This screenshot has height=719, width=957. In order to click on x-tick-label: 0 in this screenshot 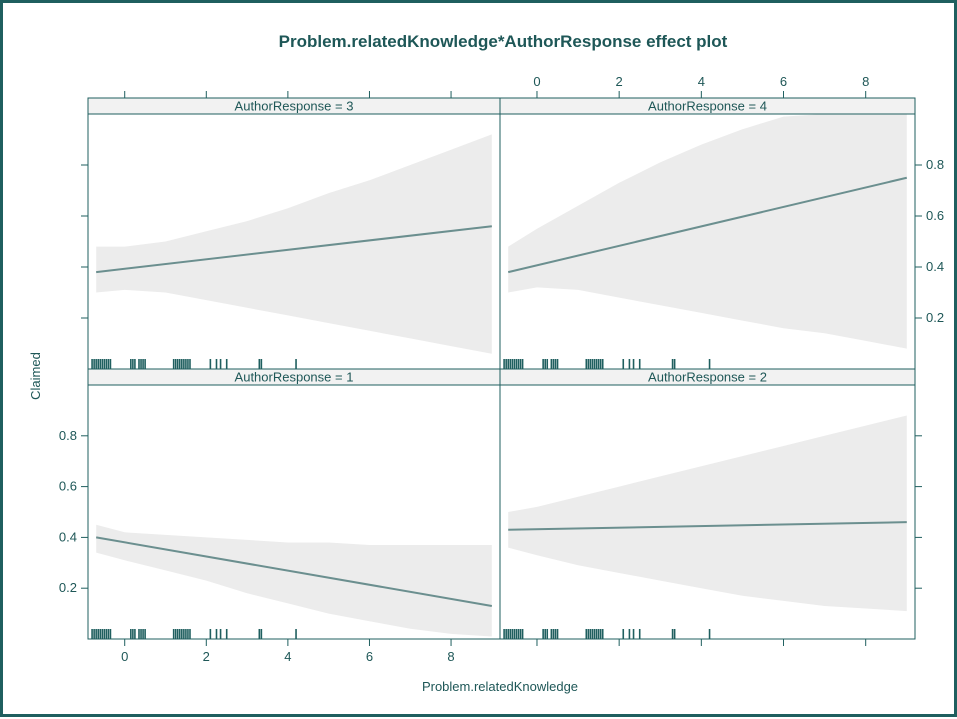, I will do `click(124, 656)`.